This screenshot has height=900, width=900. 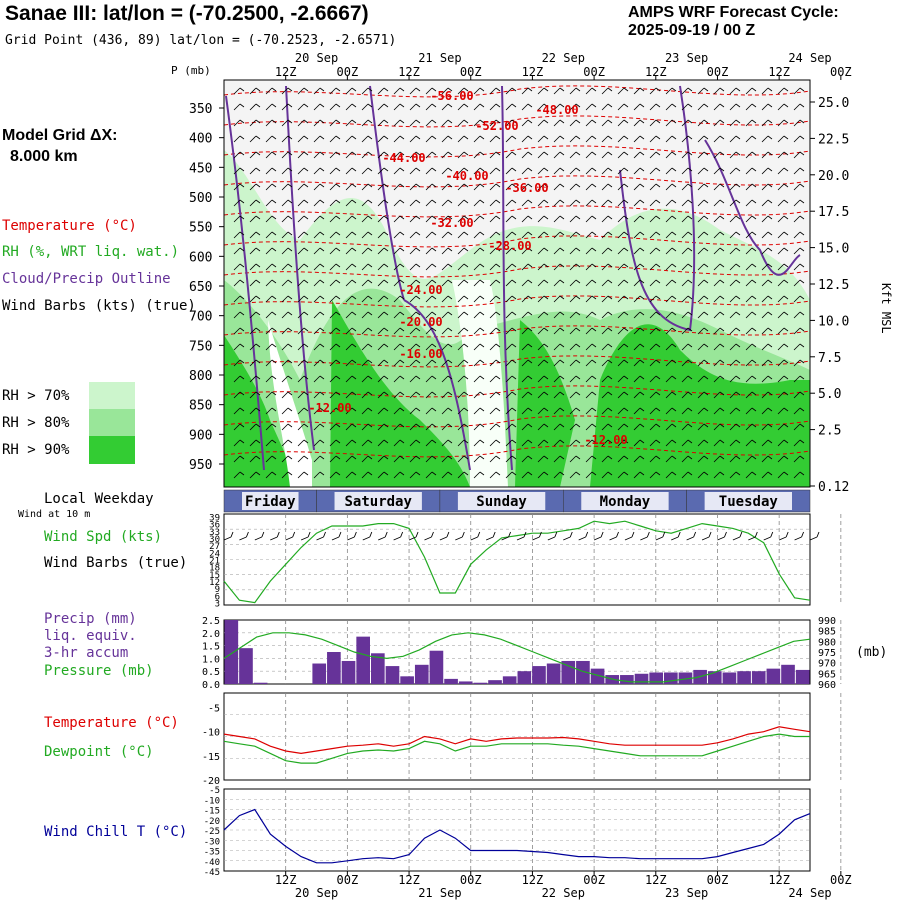 I want to click on temperature-contour-label: -40.00, so click(x=466, y=176).